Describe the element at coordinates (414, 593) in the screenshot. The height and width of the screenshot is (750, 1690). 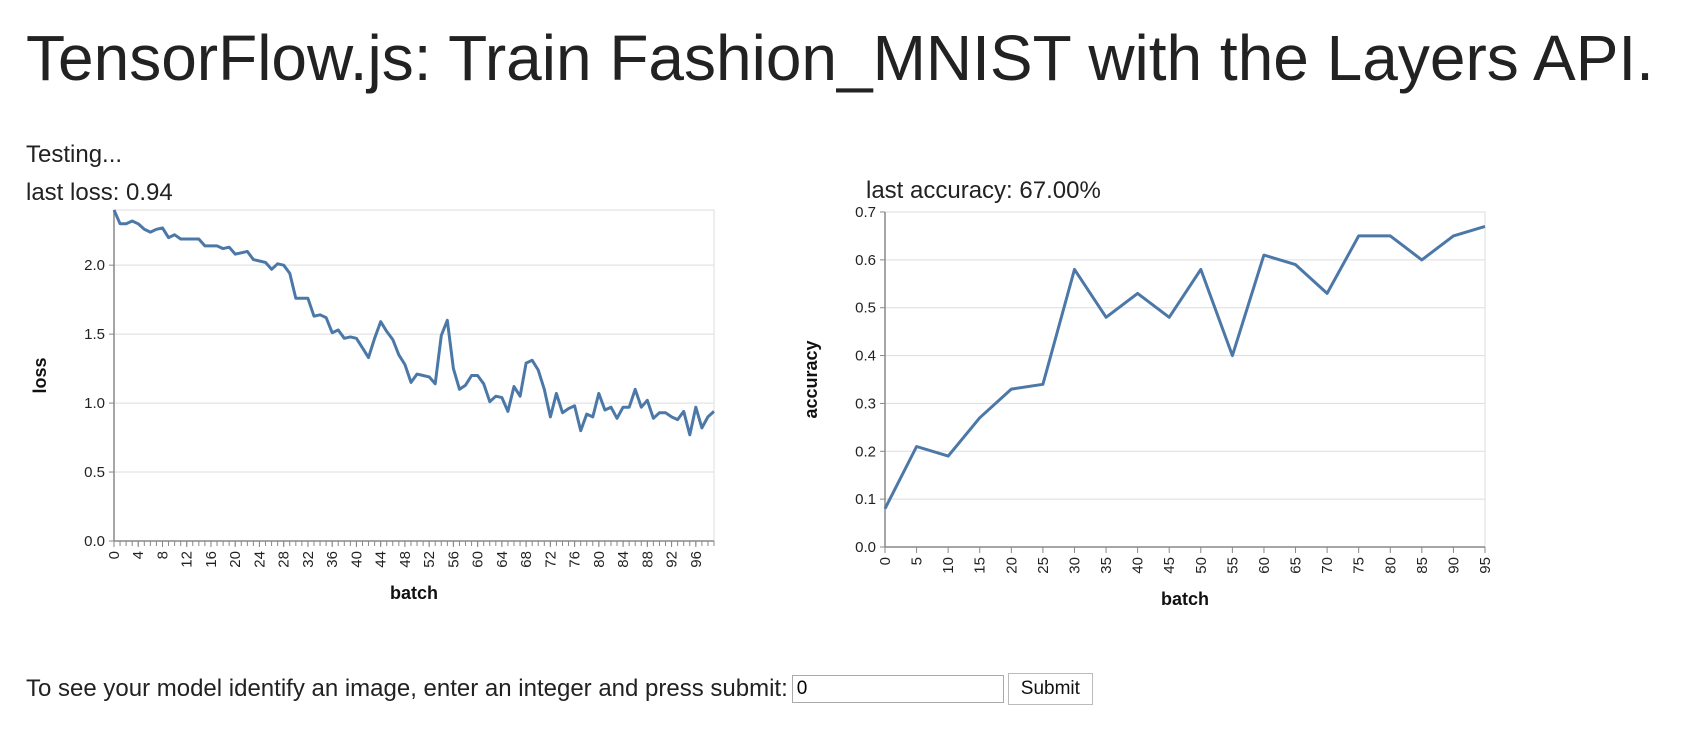
I see `loss-x-axis-title: batch` at that location.